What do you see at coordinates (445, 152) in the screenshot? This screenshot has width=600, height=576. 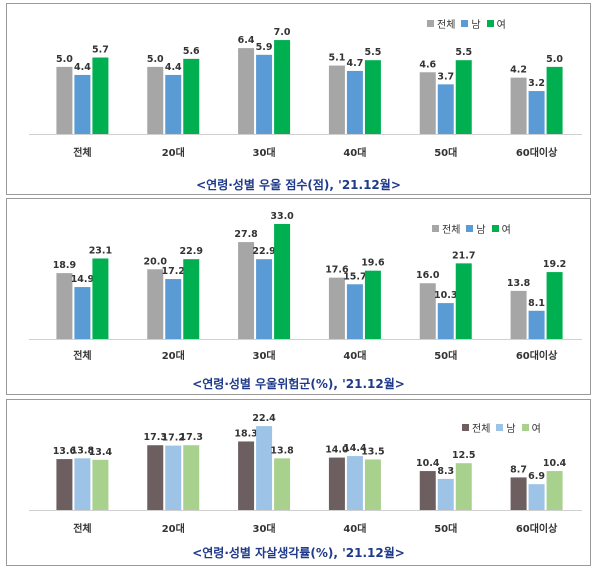 I see `category-label: 50대` at bounding box center [445, 152].